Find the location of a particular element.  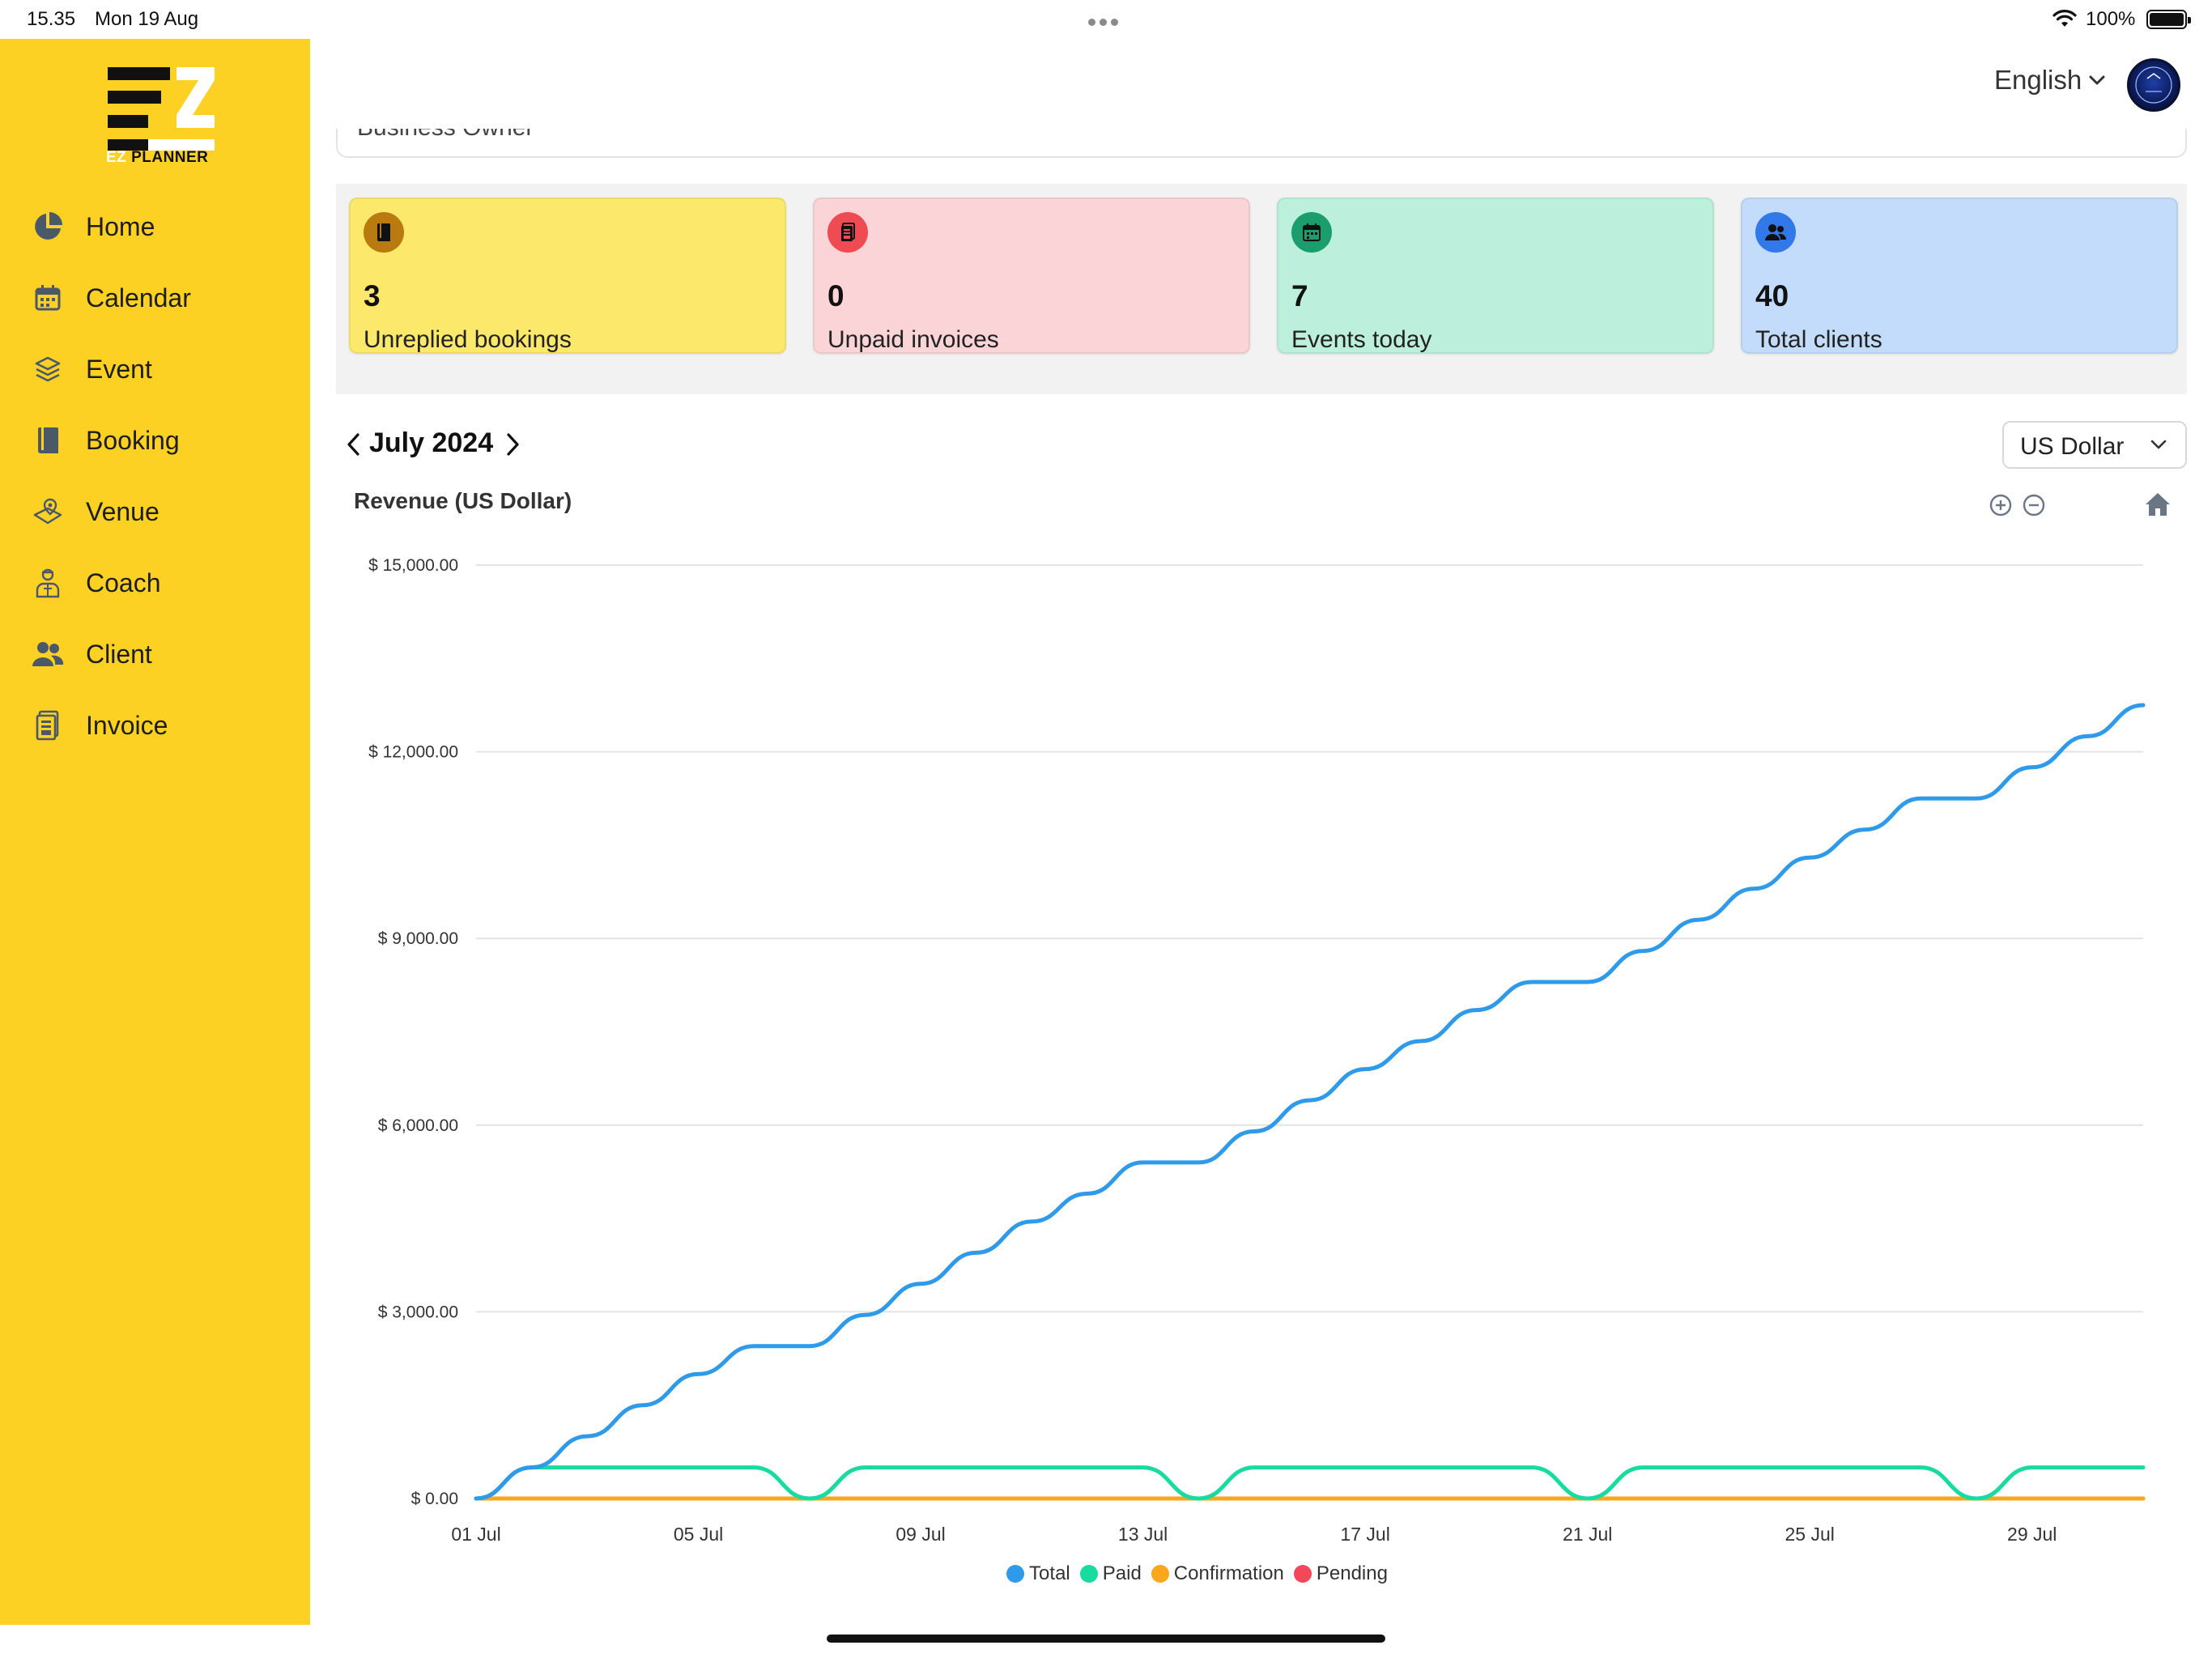

stat-value: 7 is located at coordinates (1299, 295).